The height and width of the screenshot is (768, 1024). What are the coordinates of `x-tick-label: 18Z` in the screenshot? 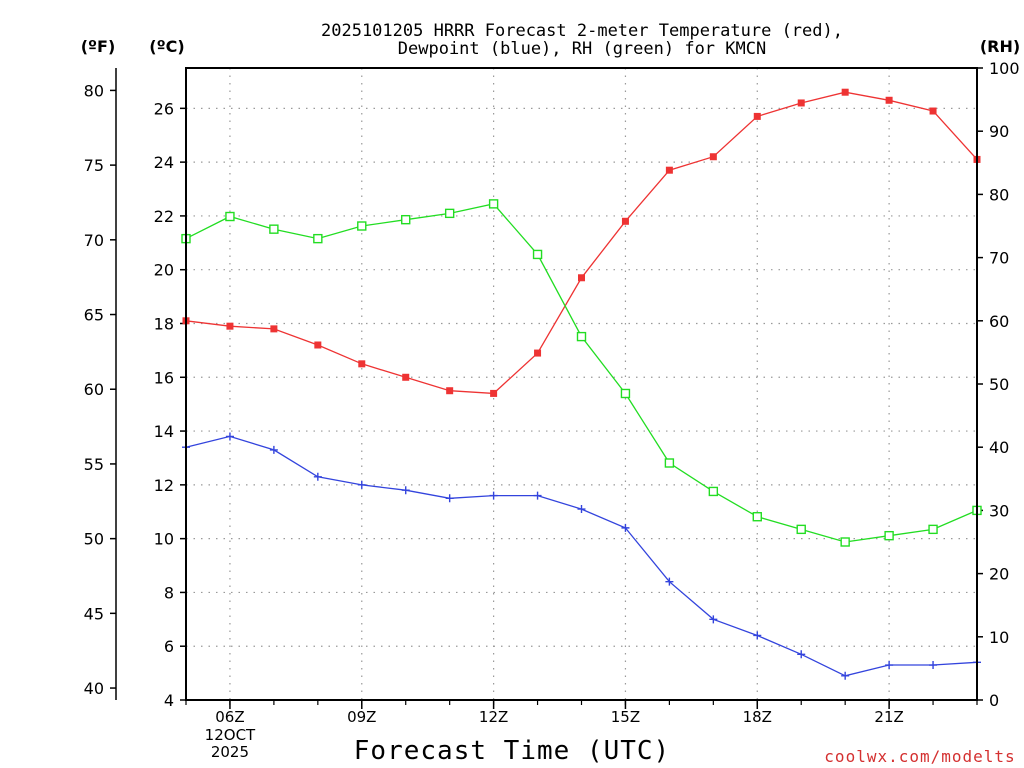 It's located at (757, 717).